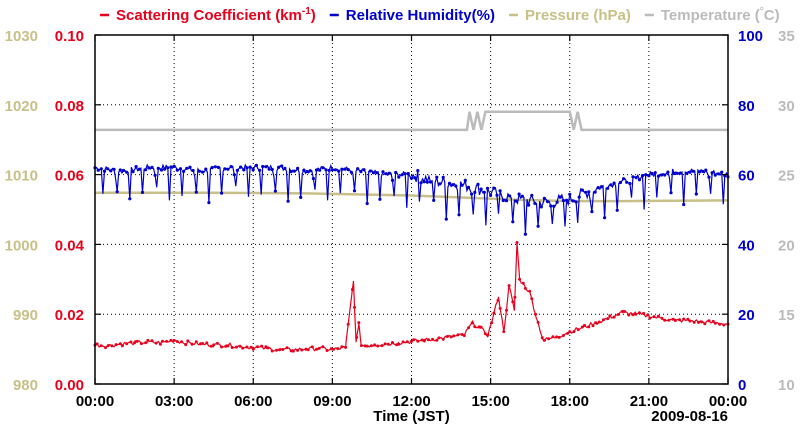 This screenshot has width=800, height=434. What do you see at coordinates (689, 416) in the screenshot?
I see `date-label: 2009-08-16` at bounding box center [689, 416].